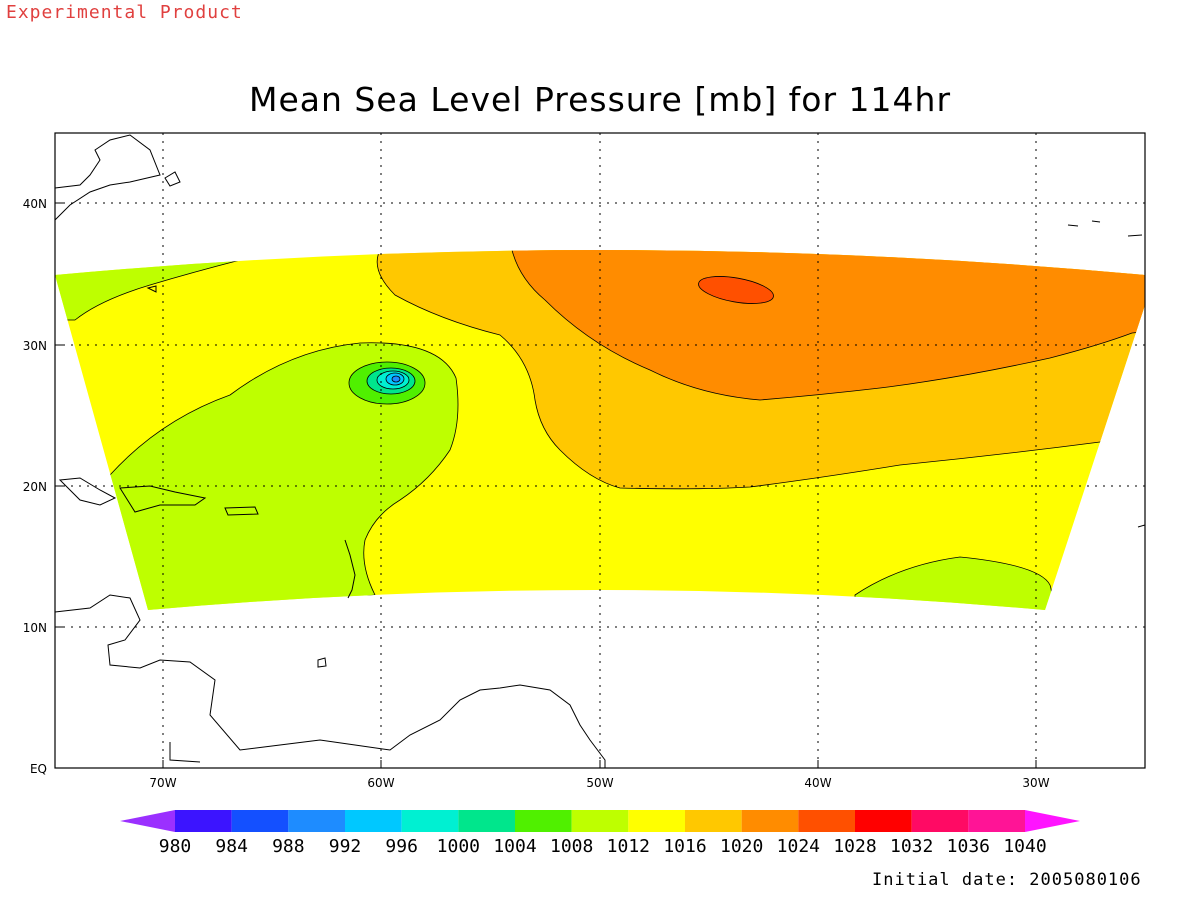 The height and width of the screenshot is (900, 1200). I want to click on colorbar-level-label: 988, so click(288, 846).